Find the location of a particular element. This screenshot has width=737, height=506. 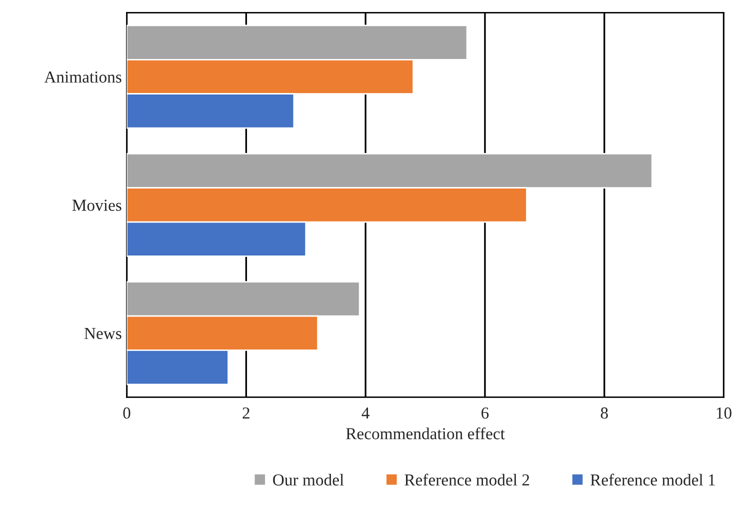

x-tick-label: 0 is located at coordinates (126, 413).